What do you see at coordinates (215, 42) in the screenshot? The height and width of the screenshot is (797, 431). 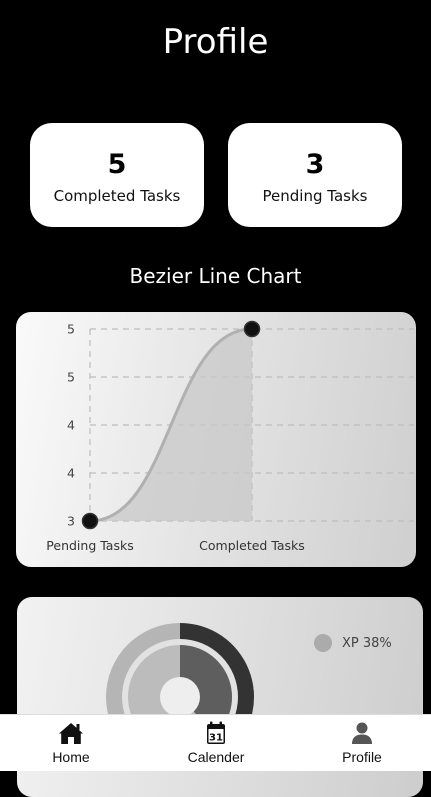 I see `page-title: Profile` at bounding box center [215, 42].